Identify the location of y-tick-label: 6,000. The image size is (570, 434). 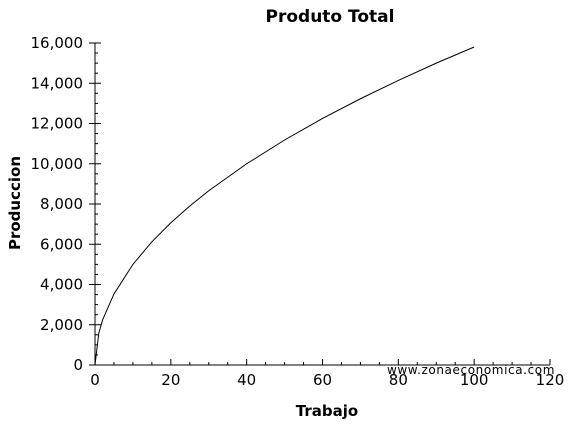
(61, 244).